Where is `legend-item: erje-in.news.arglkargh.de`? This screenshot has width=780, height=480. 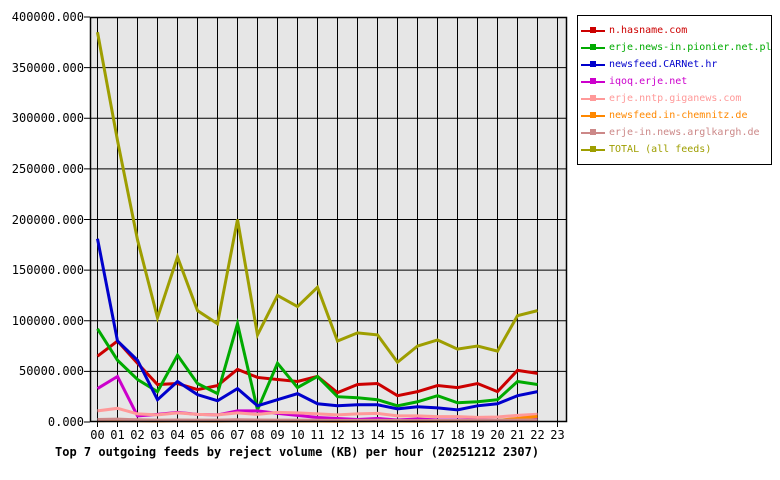 legend-item: erje-in.news.arglkargh.de is located at coordinates (674, 132).